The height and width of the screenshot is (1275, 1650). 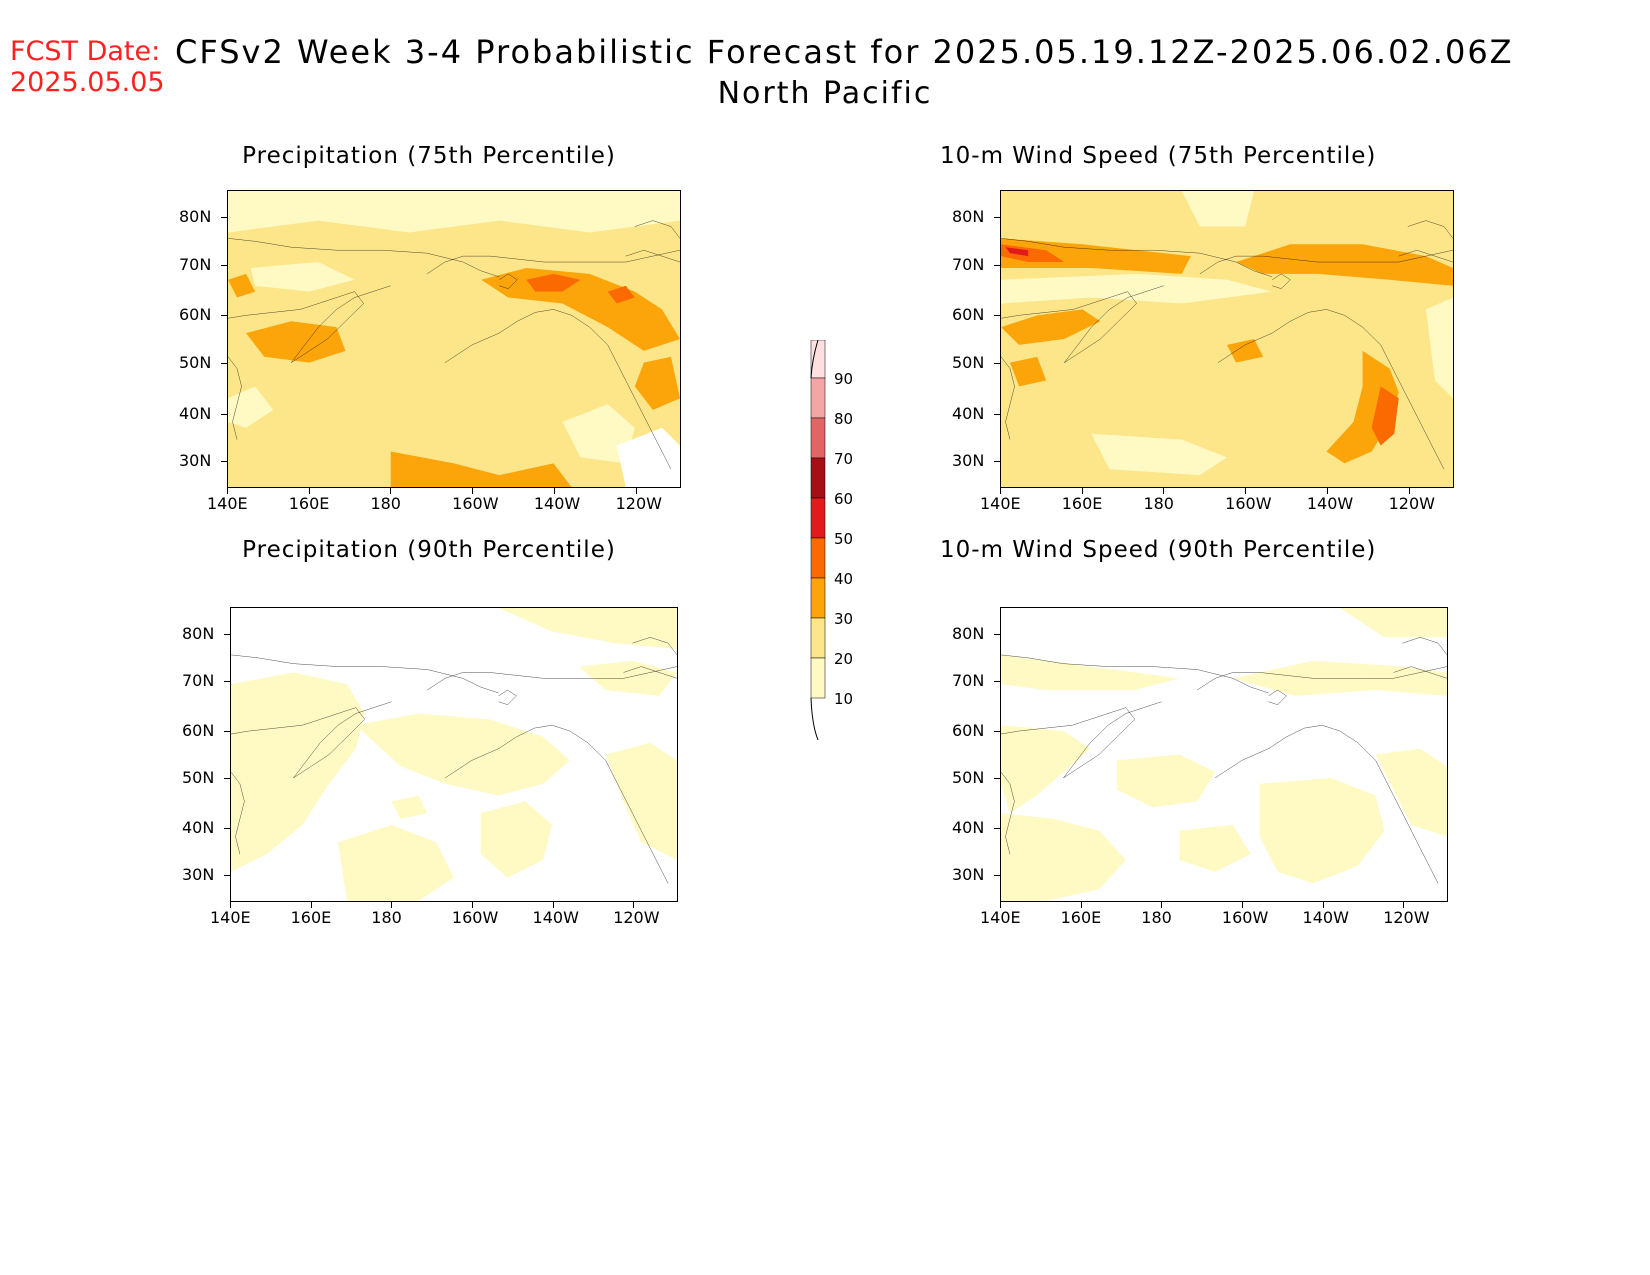 What do you see at coordinates (309, 503) in the screenshot?
I see `longitude-label: 160E` at bounding box center [309, 503].